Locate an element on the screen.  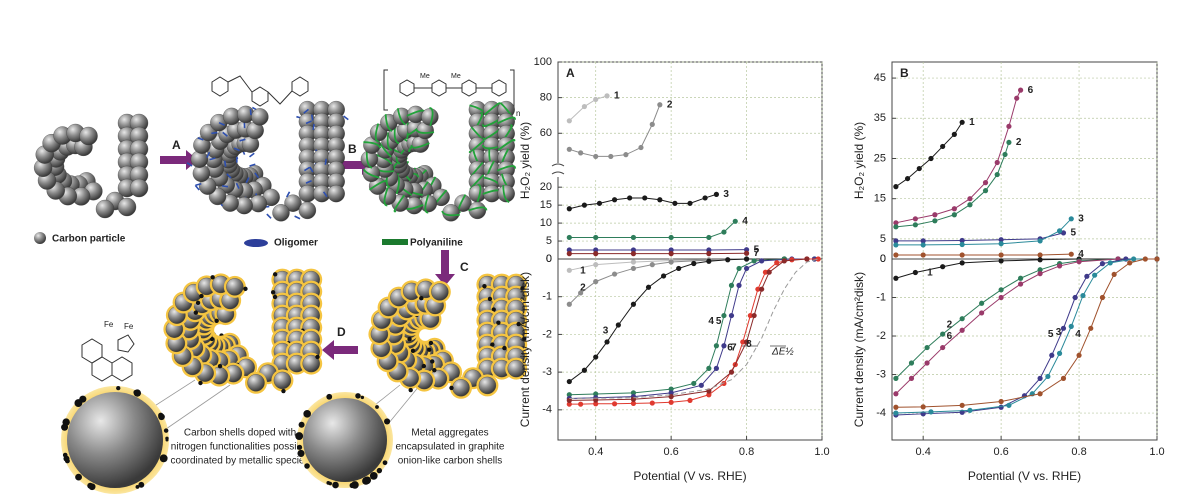
series-label: 6 is located at coordinates (950, 336).